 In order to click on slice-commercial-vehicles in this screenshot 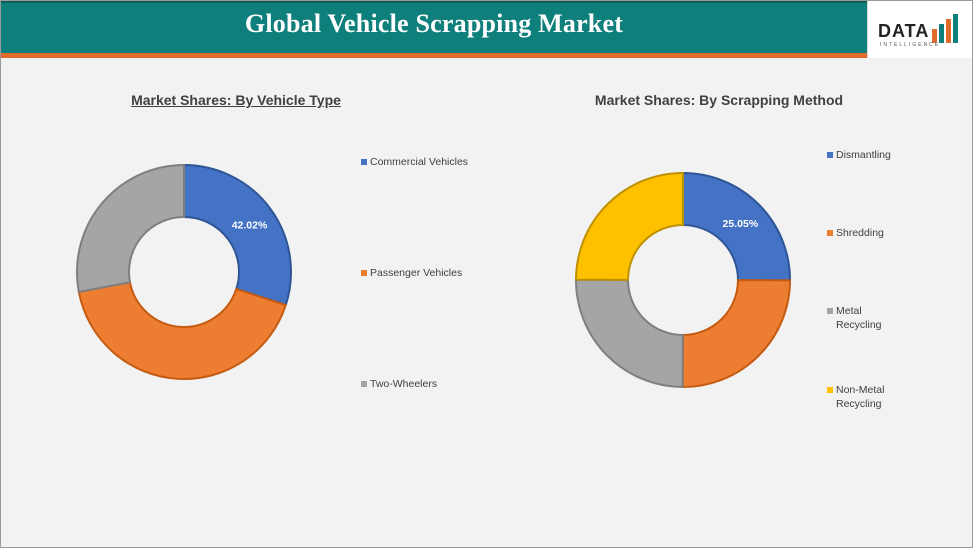, I will do `click(237, 235)`.